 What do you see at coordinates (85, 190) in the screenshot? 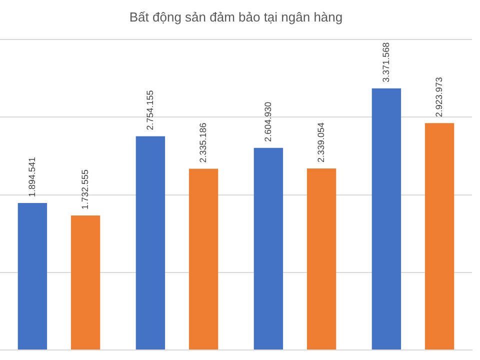
I see `data-label: 1.732.555` at bounding box center [85, 190].